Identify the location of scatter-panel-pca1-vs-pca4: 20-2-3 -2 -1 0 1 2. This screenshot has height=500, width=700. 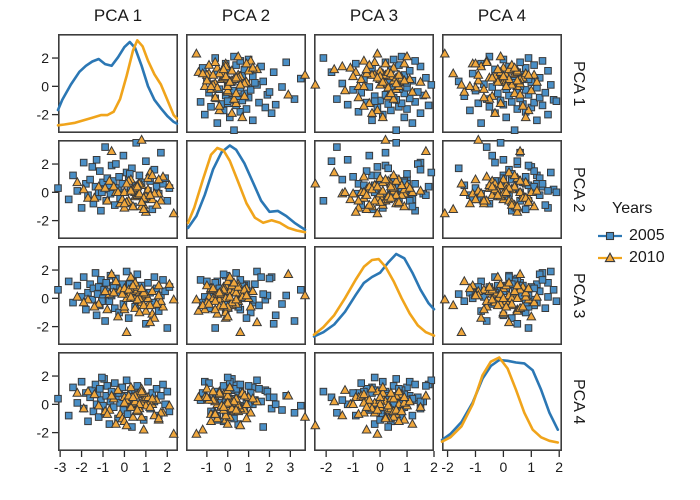
(108, 413).